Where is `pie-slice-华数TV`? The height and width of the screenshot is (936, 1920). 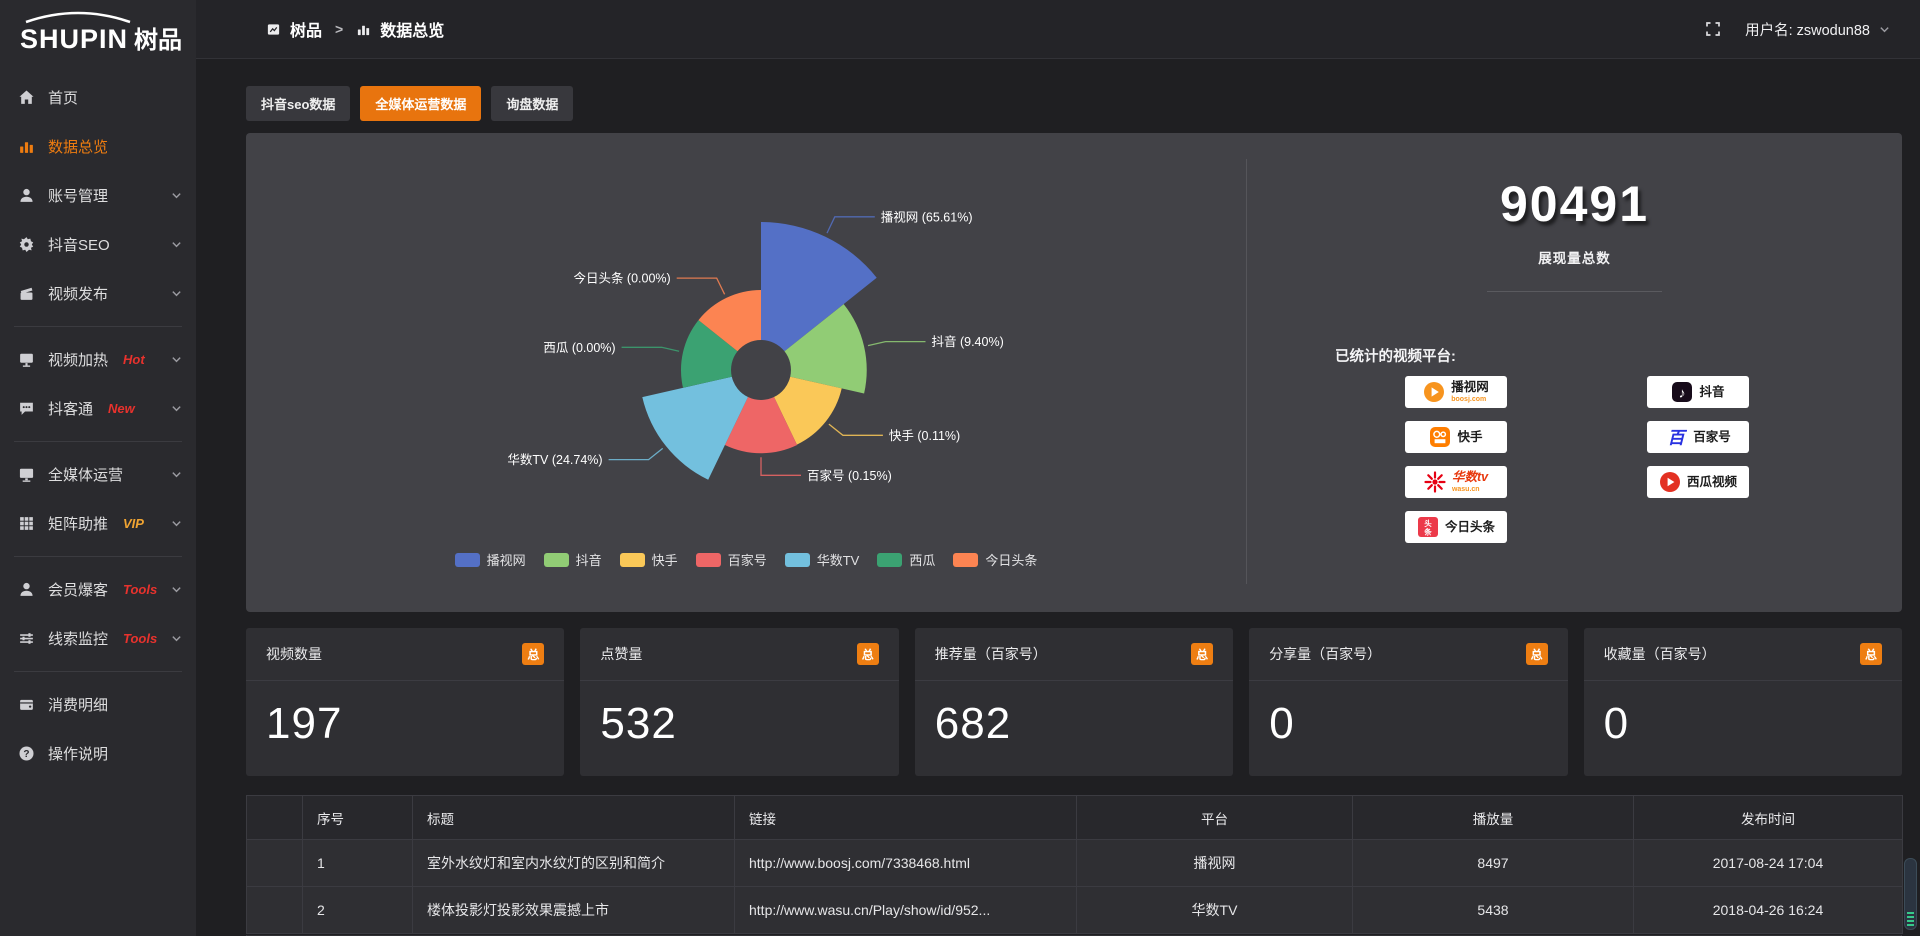
pie-slice-华数TV is located at coordinates (695, 428).